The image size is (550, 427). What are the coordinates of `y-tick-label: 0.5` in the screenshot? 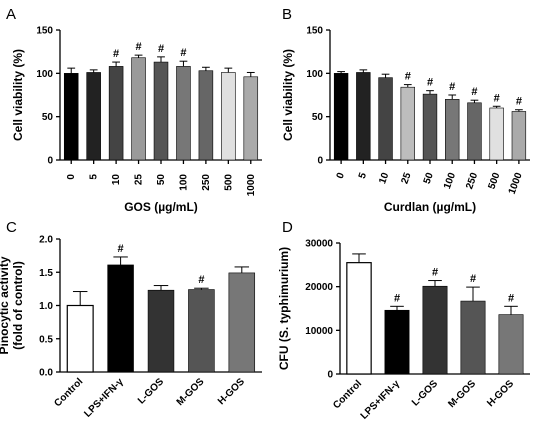 It's located at (46, 339).